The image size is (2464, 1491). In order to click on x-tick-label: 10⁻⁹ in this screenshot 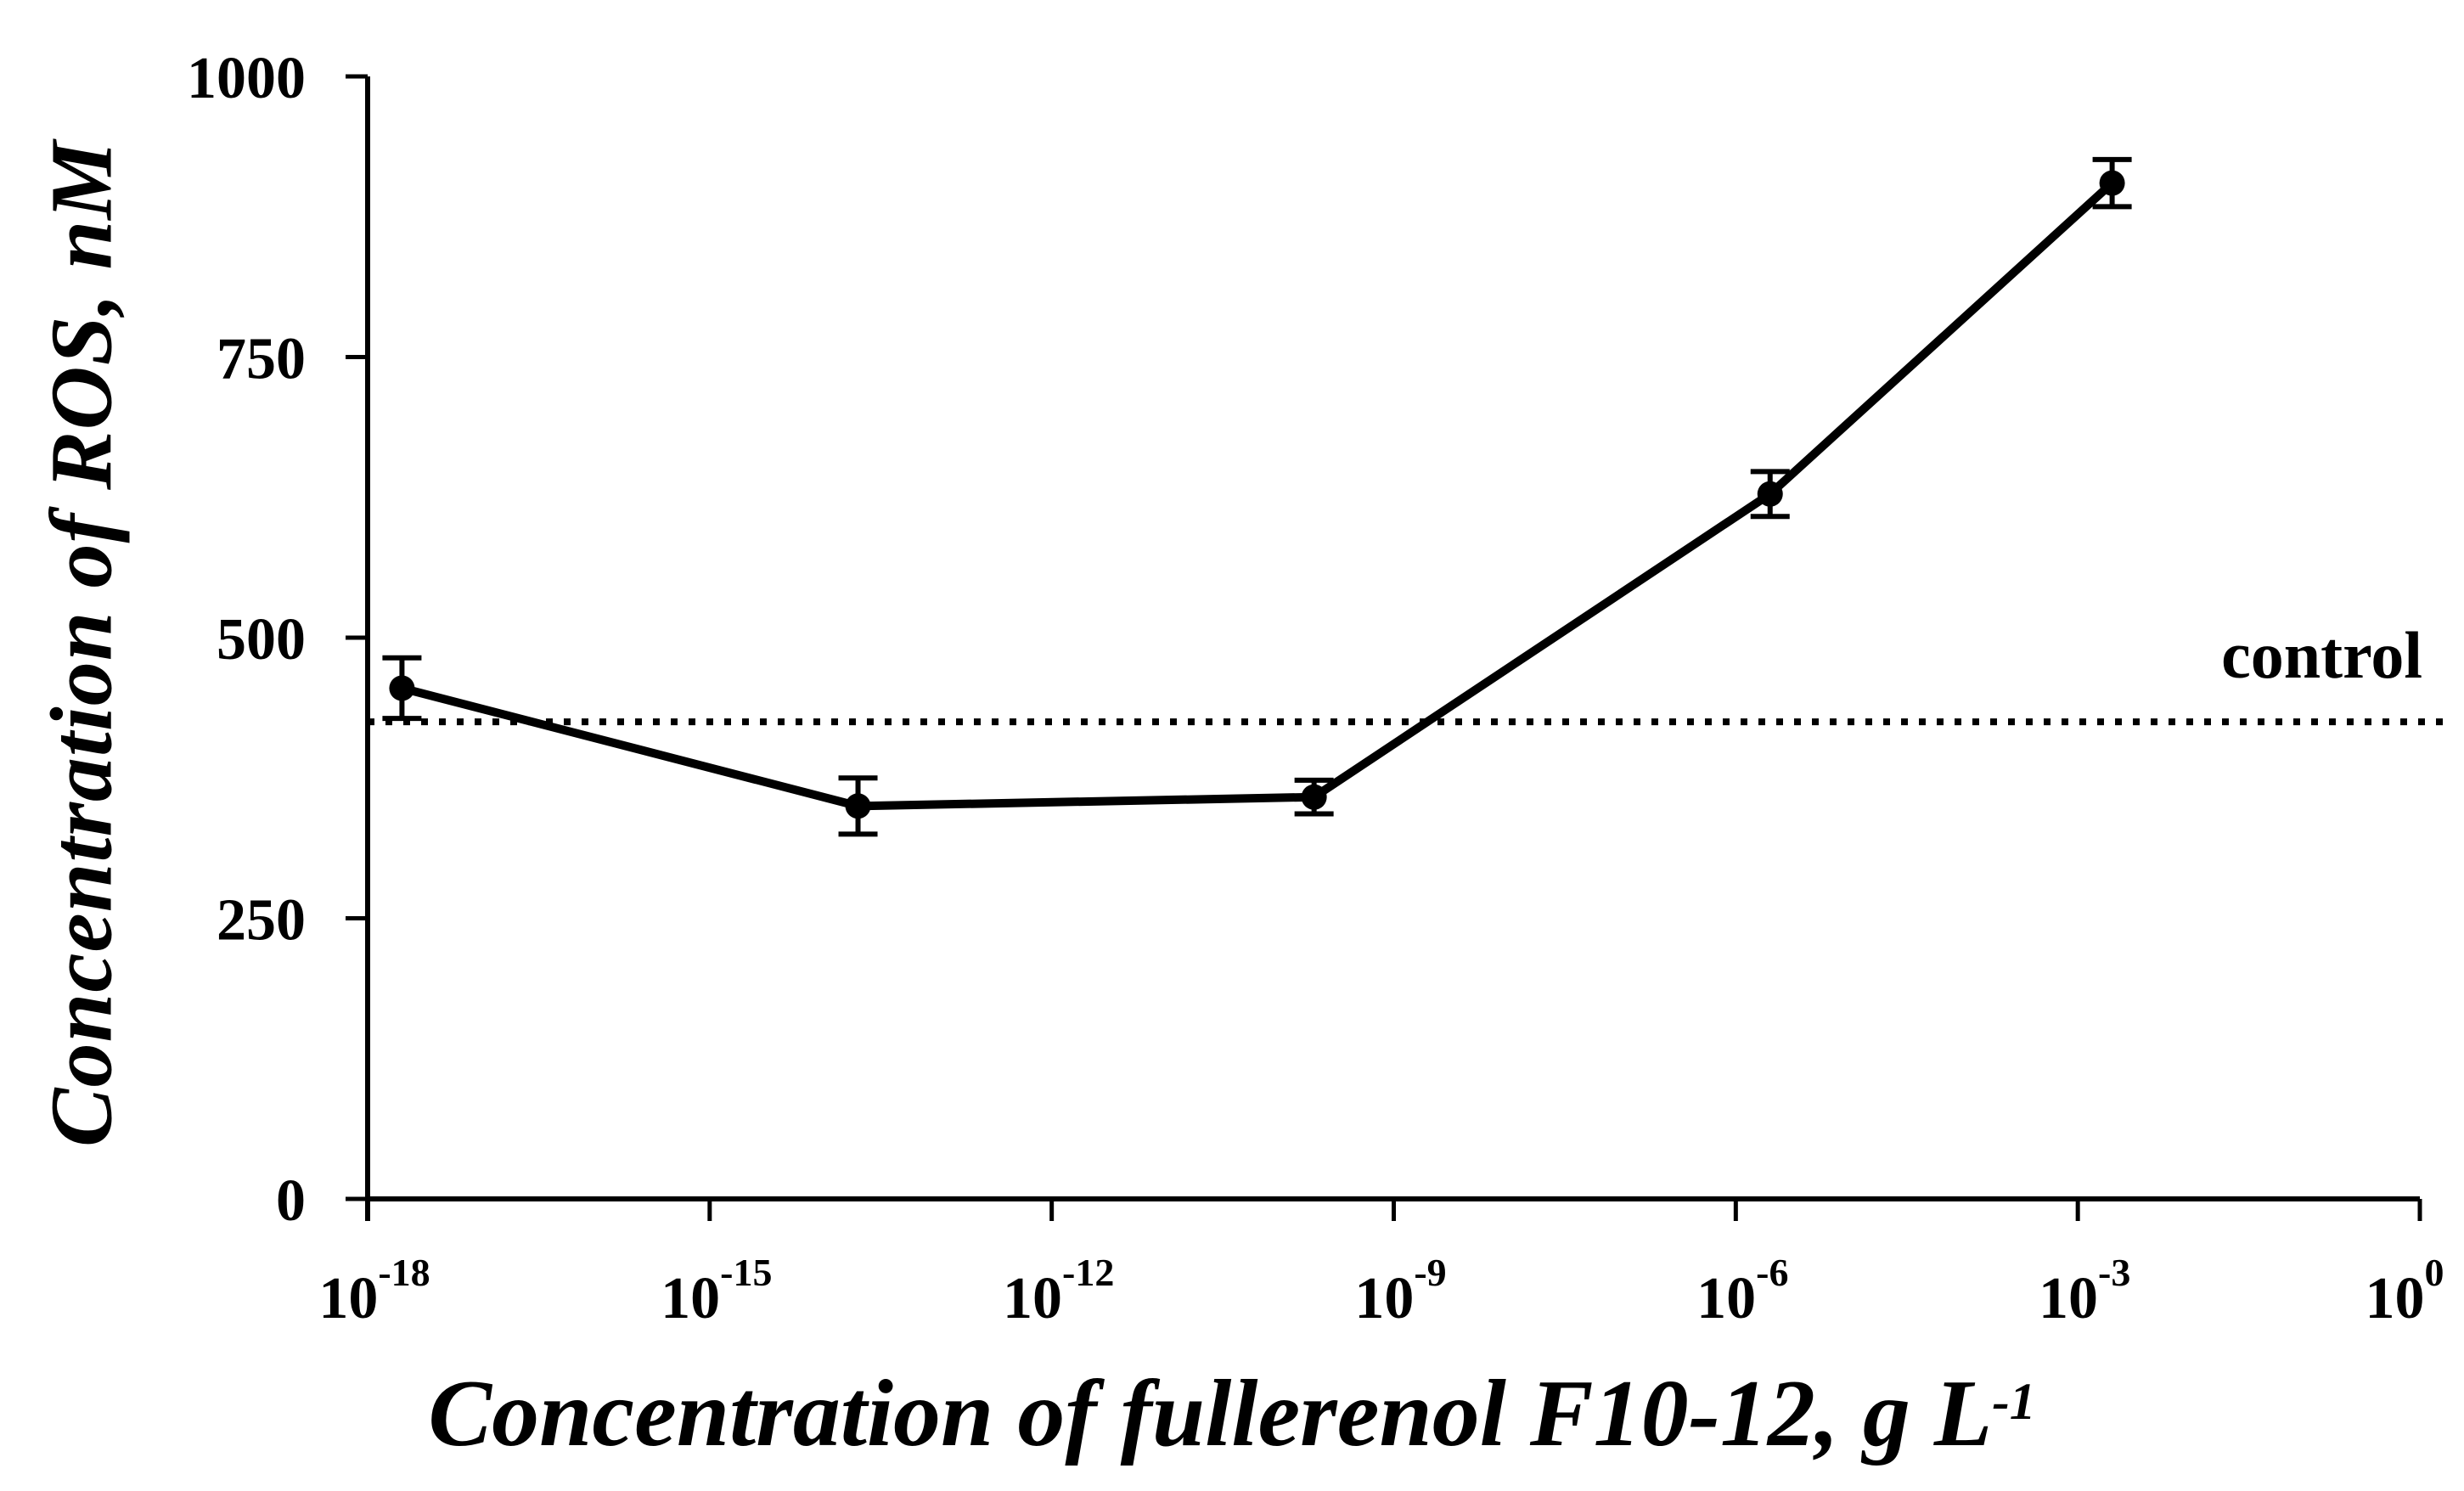, I will do `click(1400, 1291)`.